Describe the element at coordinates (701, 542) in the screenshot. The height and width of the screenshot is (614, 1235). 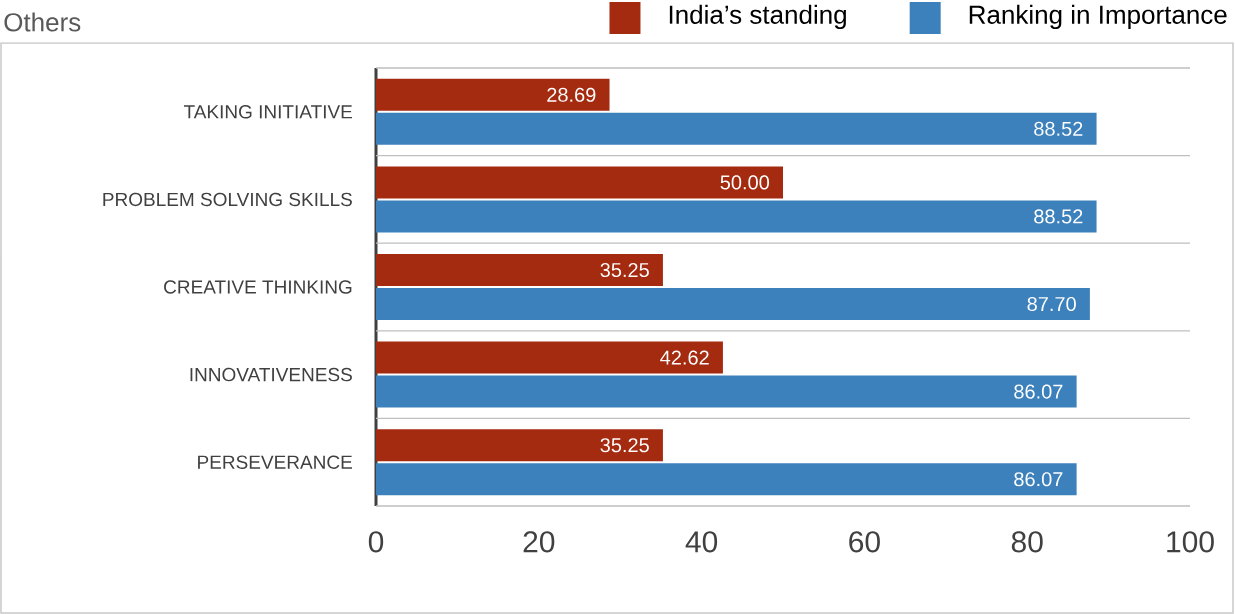
I see `x-tick-label: 40` at that location.